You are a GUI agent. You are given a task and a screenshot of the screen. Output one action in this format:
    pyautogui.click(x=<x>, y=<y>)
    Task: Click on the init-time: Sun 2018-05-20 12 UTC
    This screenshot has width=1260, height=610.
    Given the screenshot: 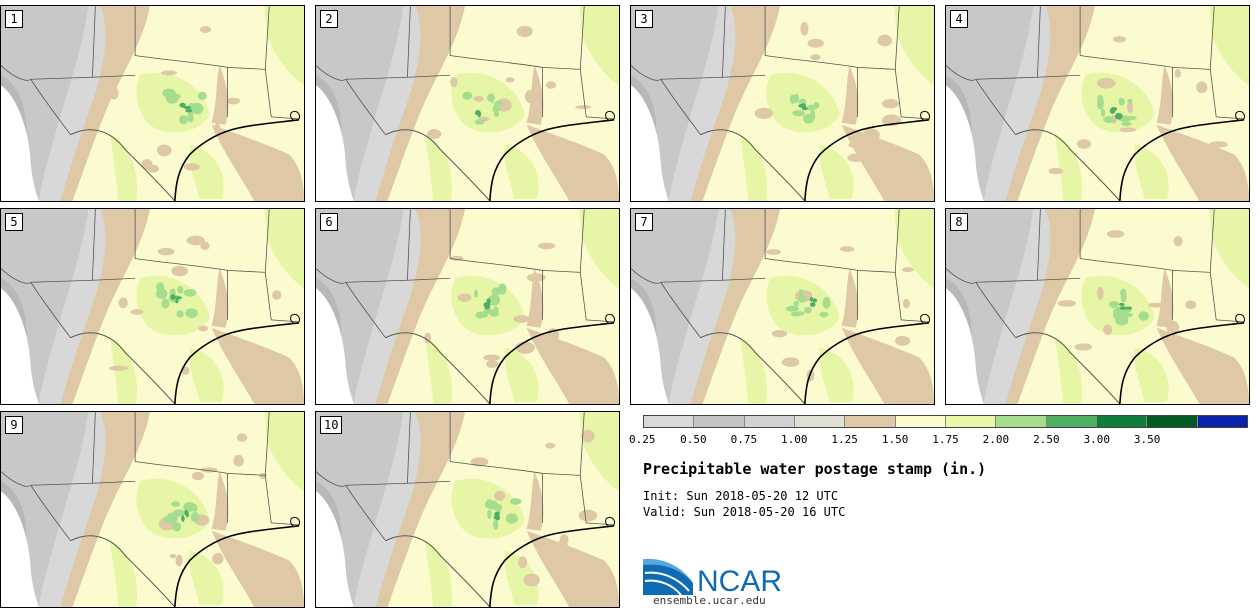 What is the action you would take?
    pyautogui.click(x=762, y=496)
    